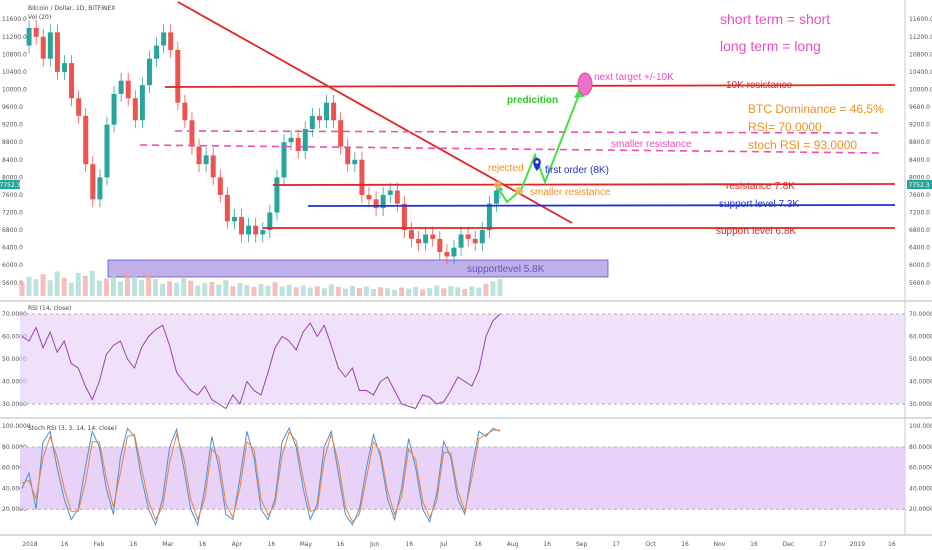 This screenshot has width=932, height=550. Describe the element at coordinates (530, 86) in the screenshot. I see `resistance-10k-line` at that location.